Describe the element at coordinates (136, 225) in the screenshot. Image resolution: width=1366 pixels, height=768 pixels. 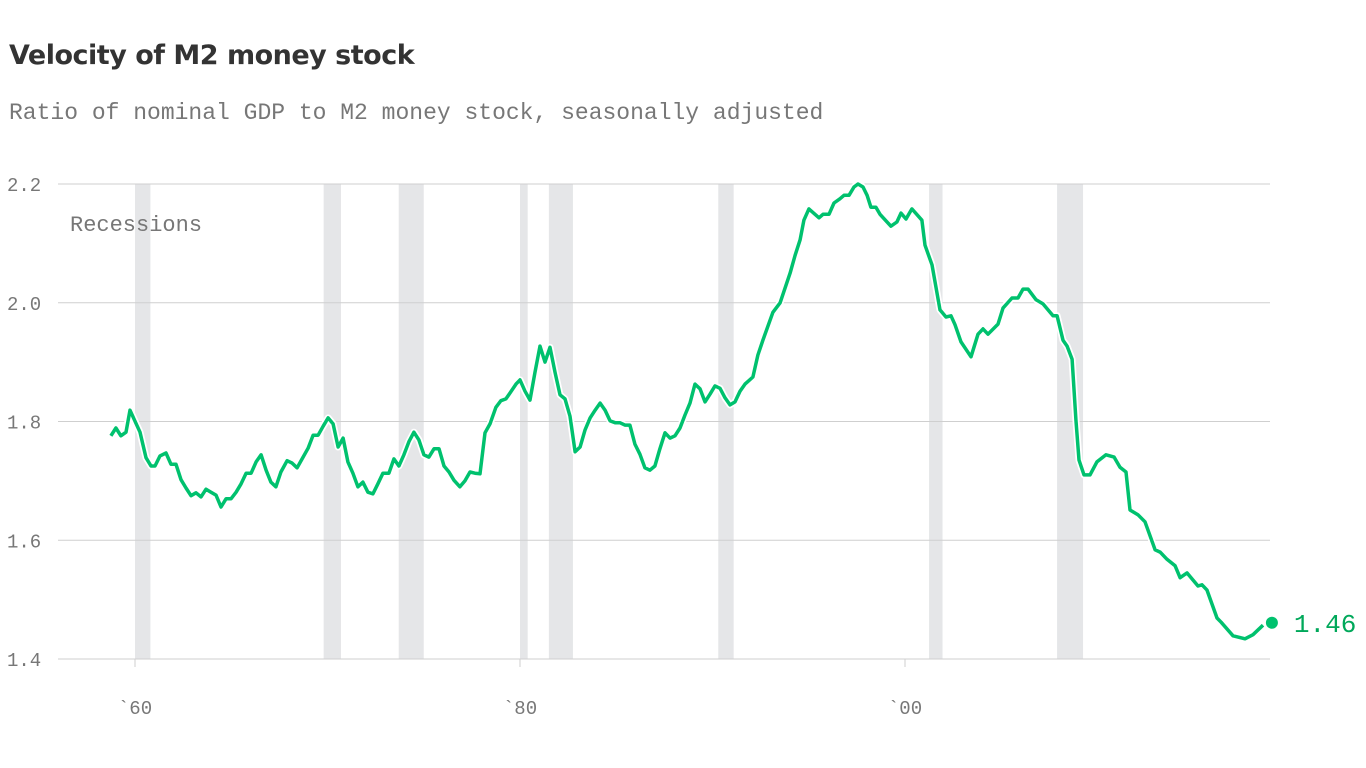
I see `recessions-label: Recessions` at that location.